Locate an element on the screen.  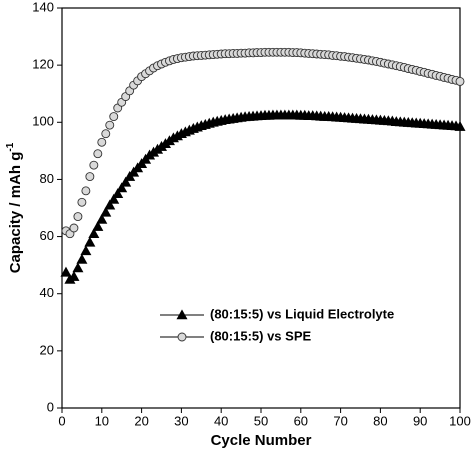
y-tick-label: 0 is located at coordinates (50, 406).